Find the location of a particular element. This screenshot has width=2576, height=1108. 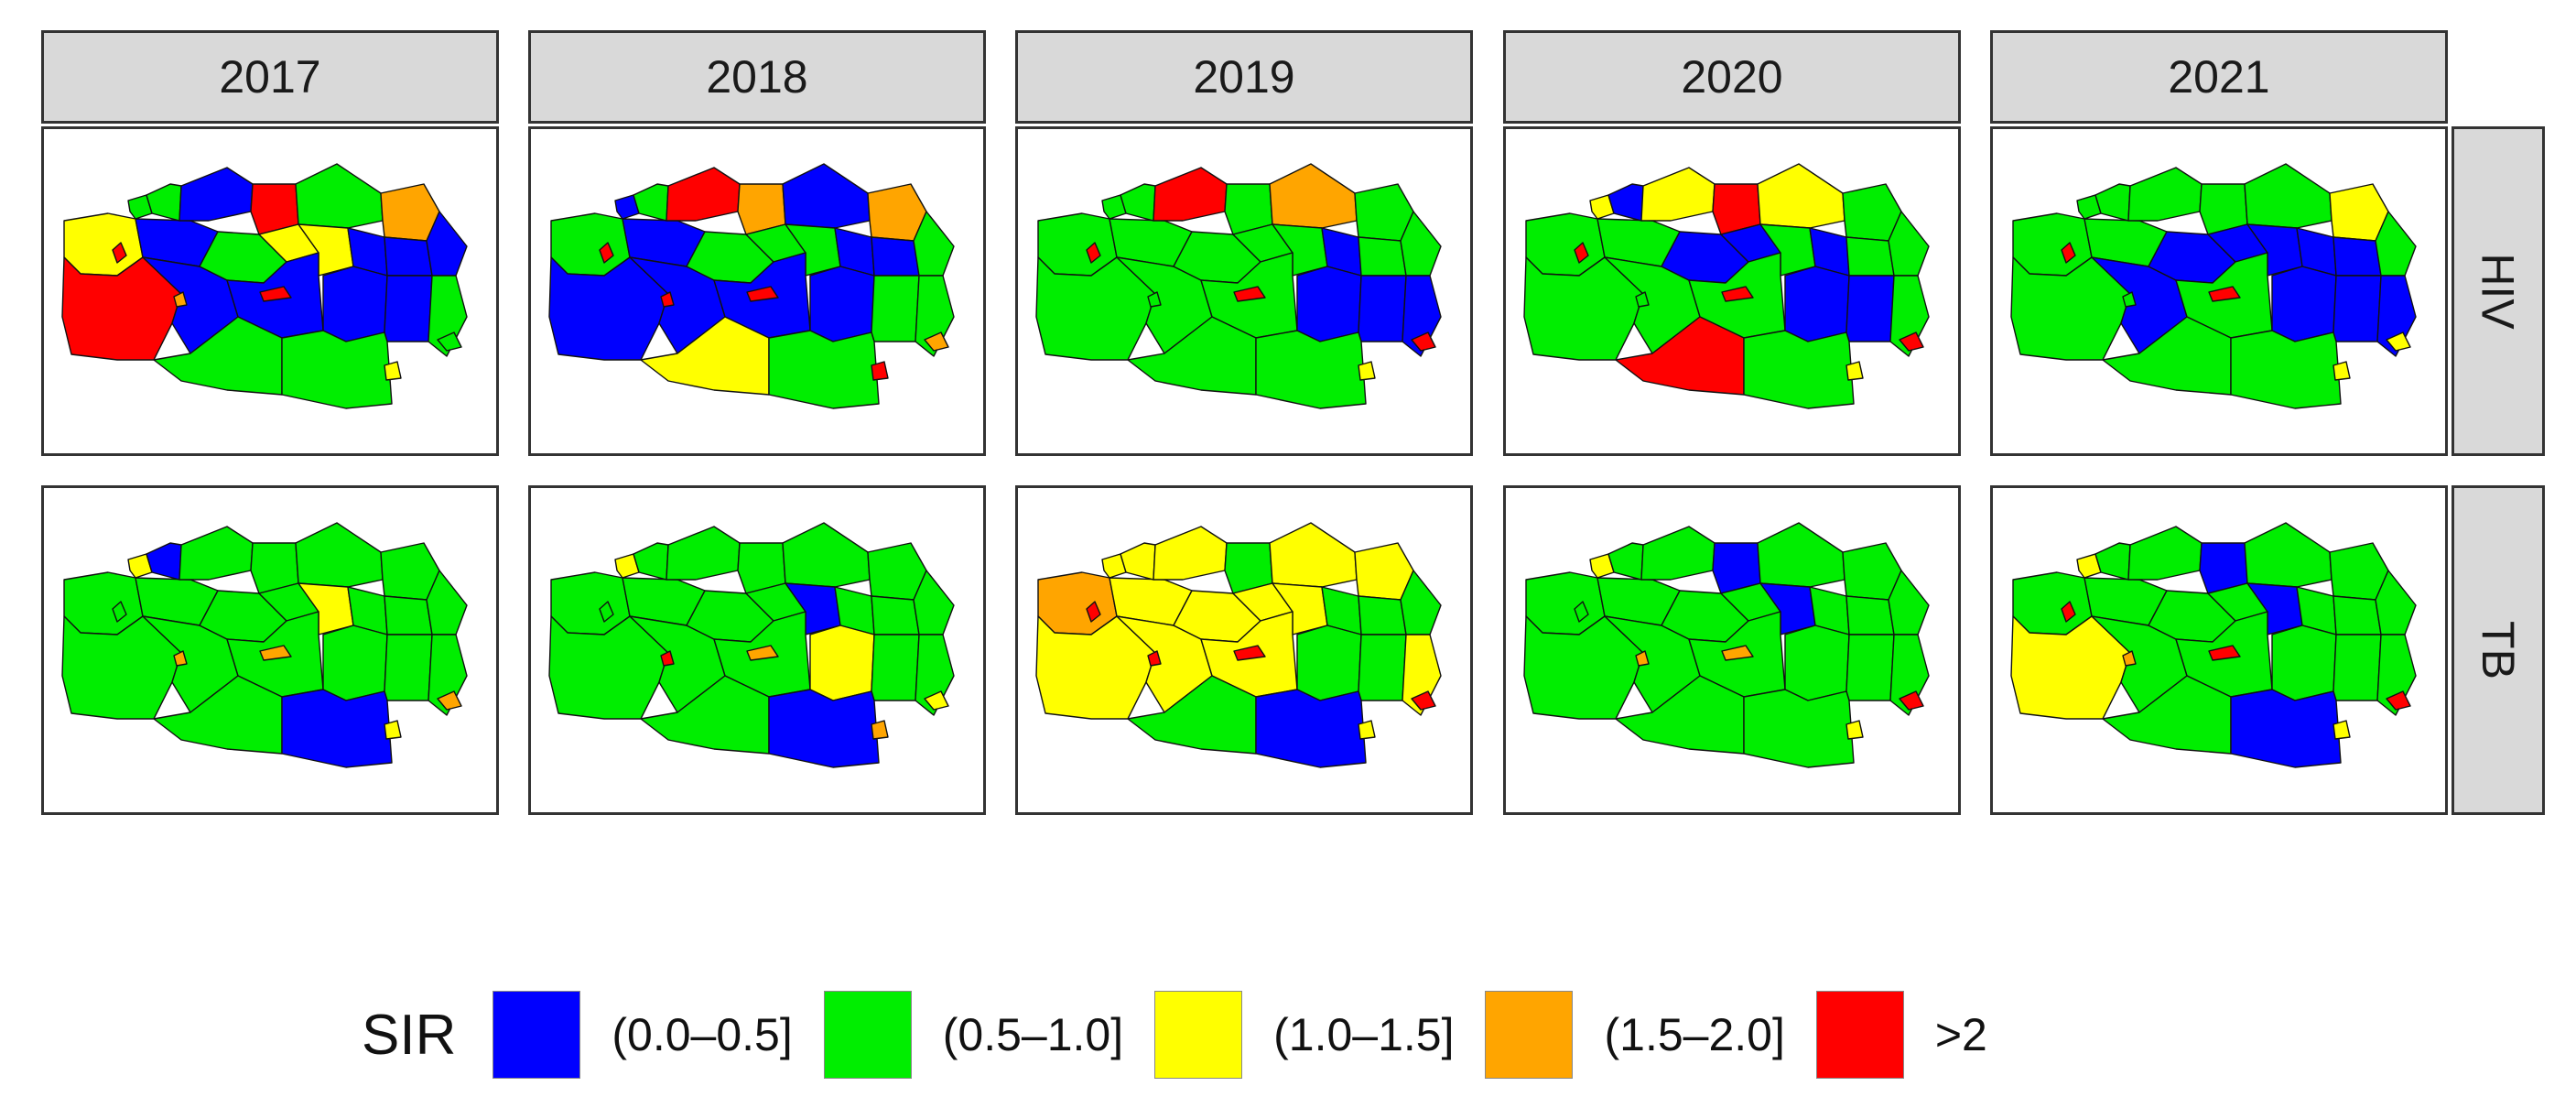

legend-label: (1.0–1.5] is located at coordinates (1364, 1034).